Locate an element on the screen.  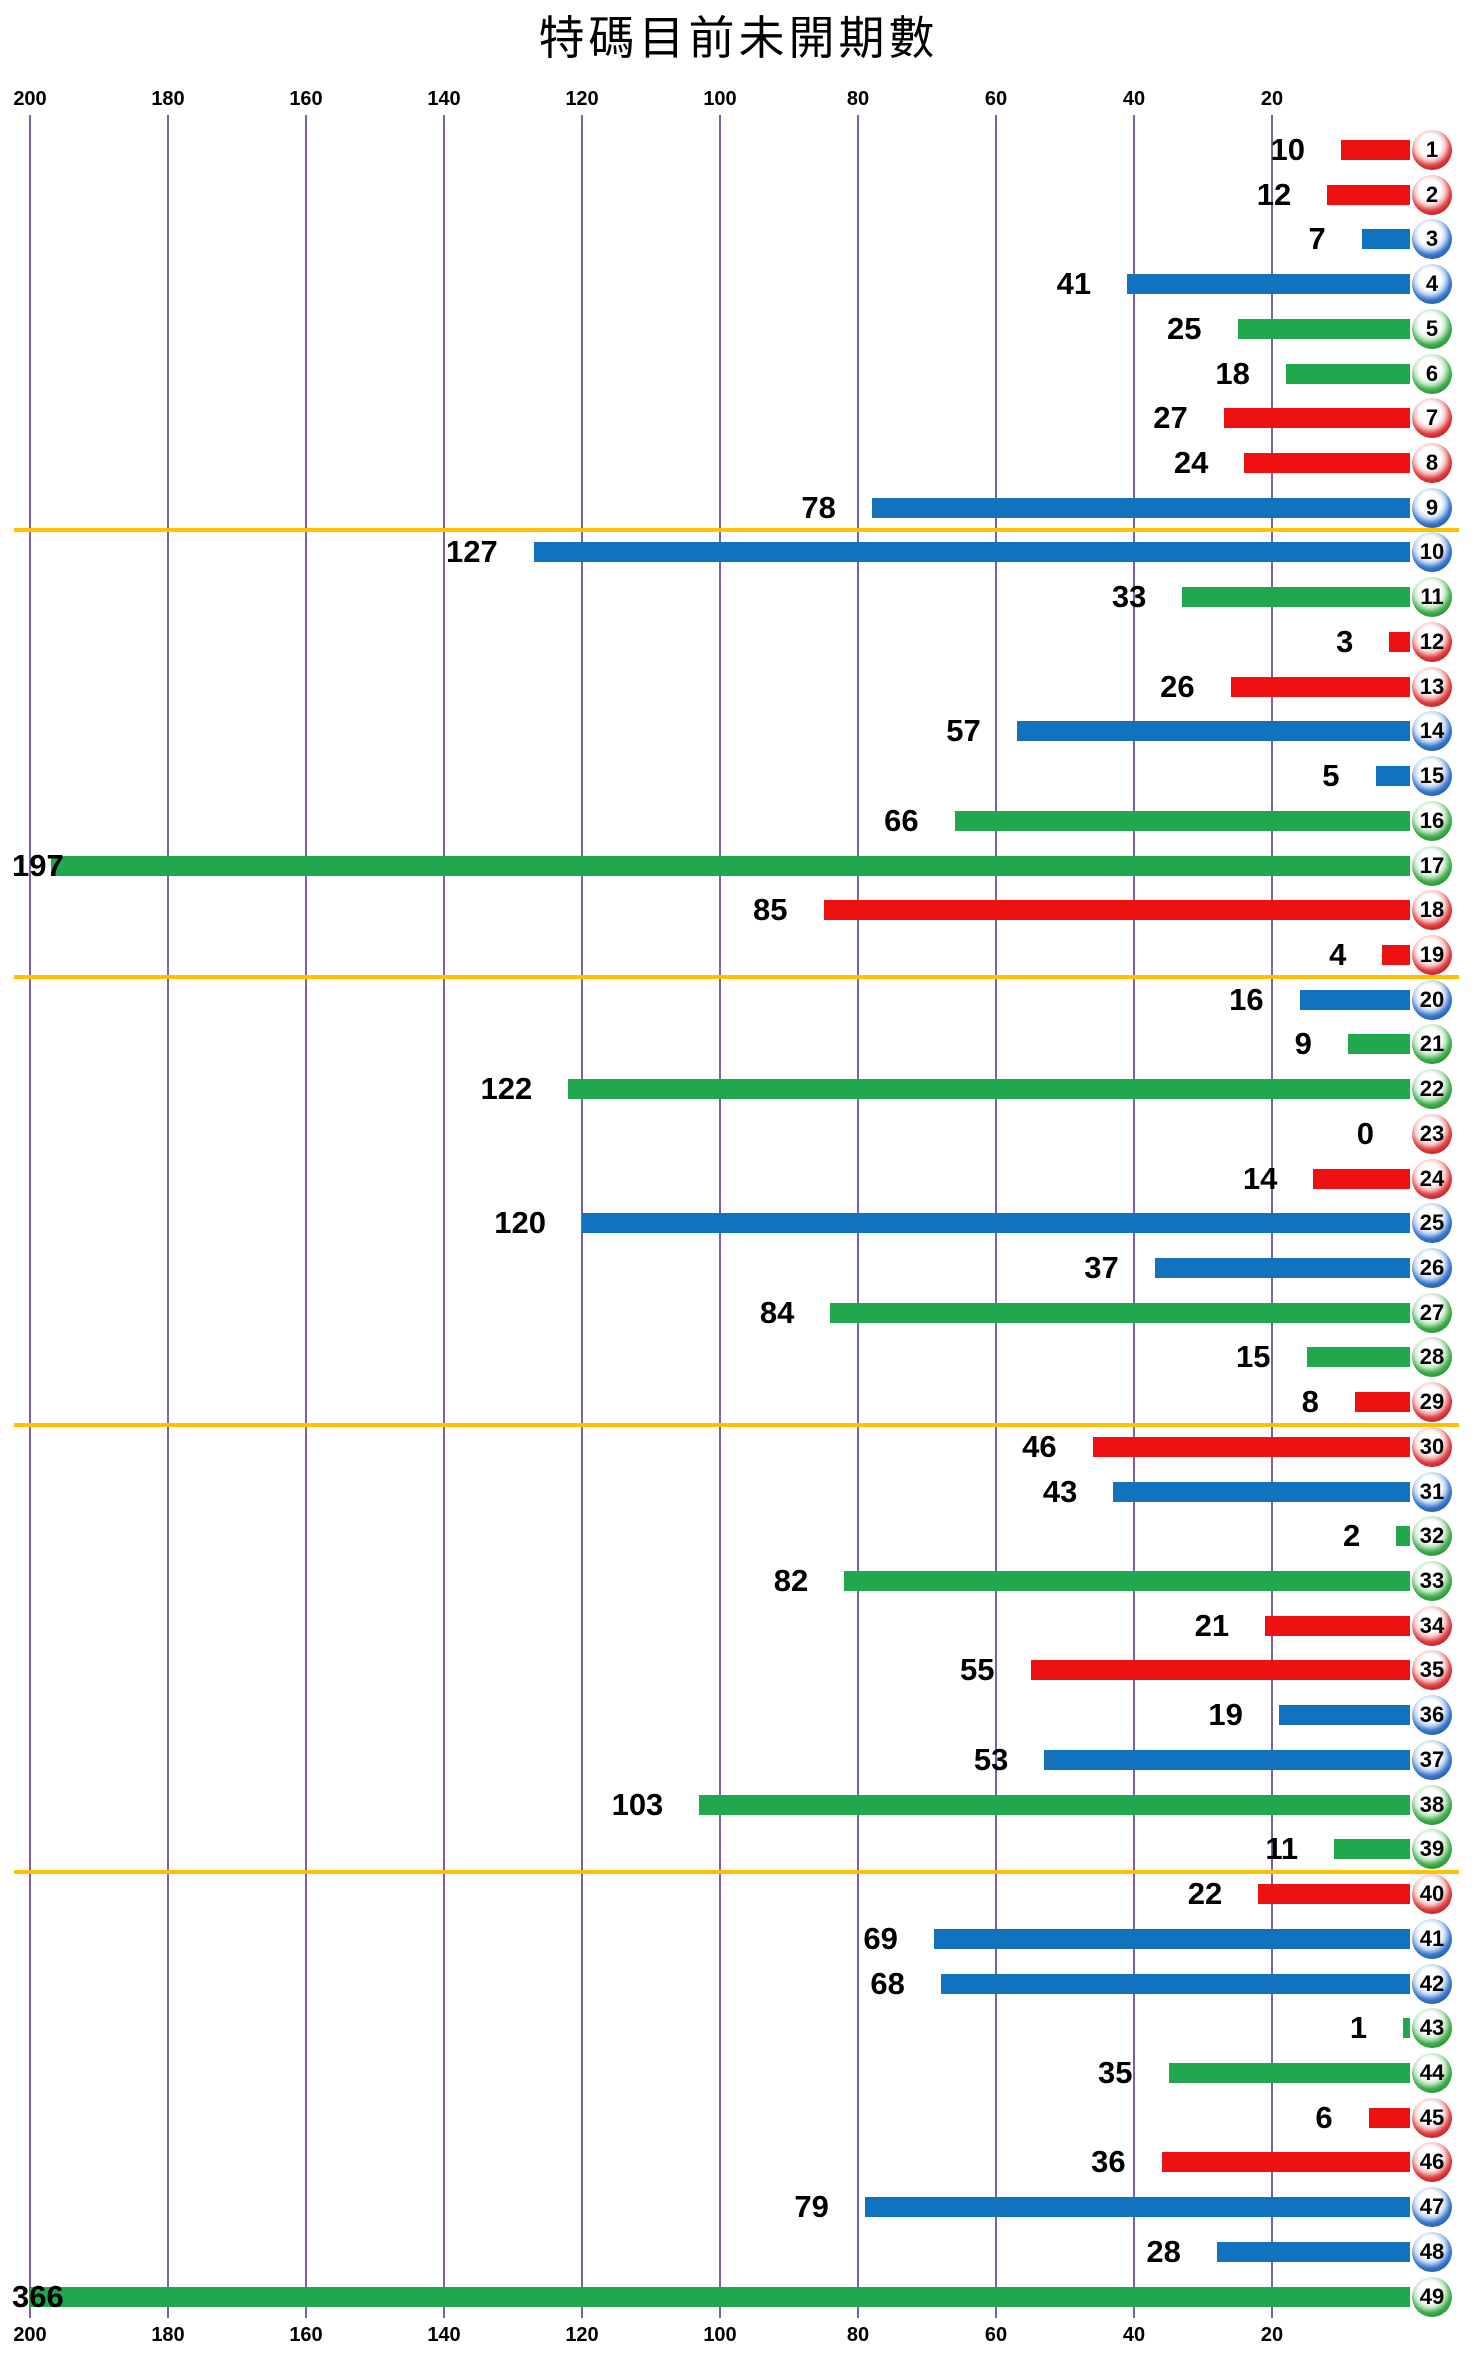
value-label: 197 is located at coordinates (38, 865).